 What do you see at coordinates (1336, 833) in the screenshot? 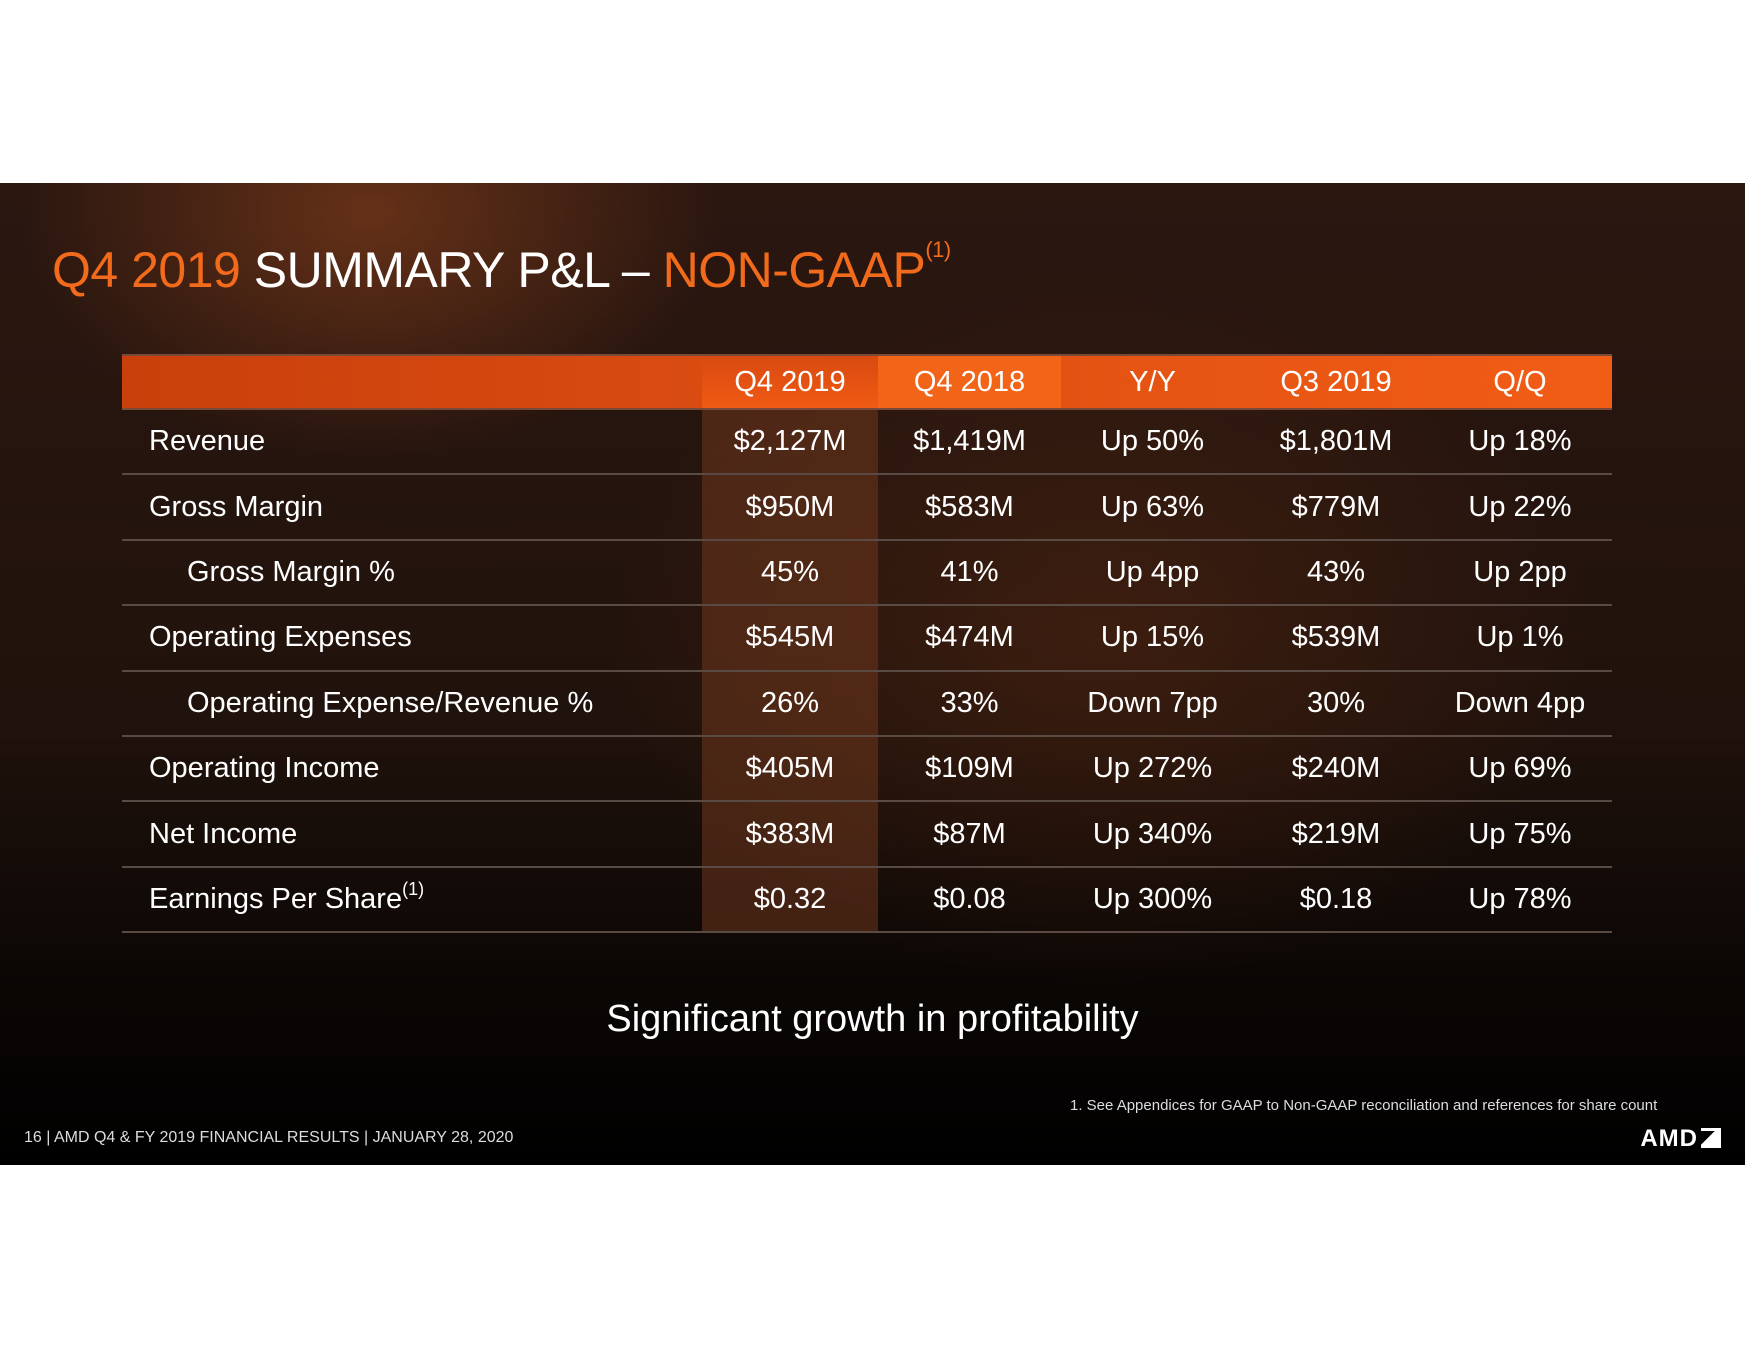
I see `table-cell: $219M` at bounding box center [1336, 833].